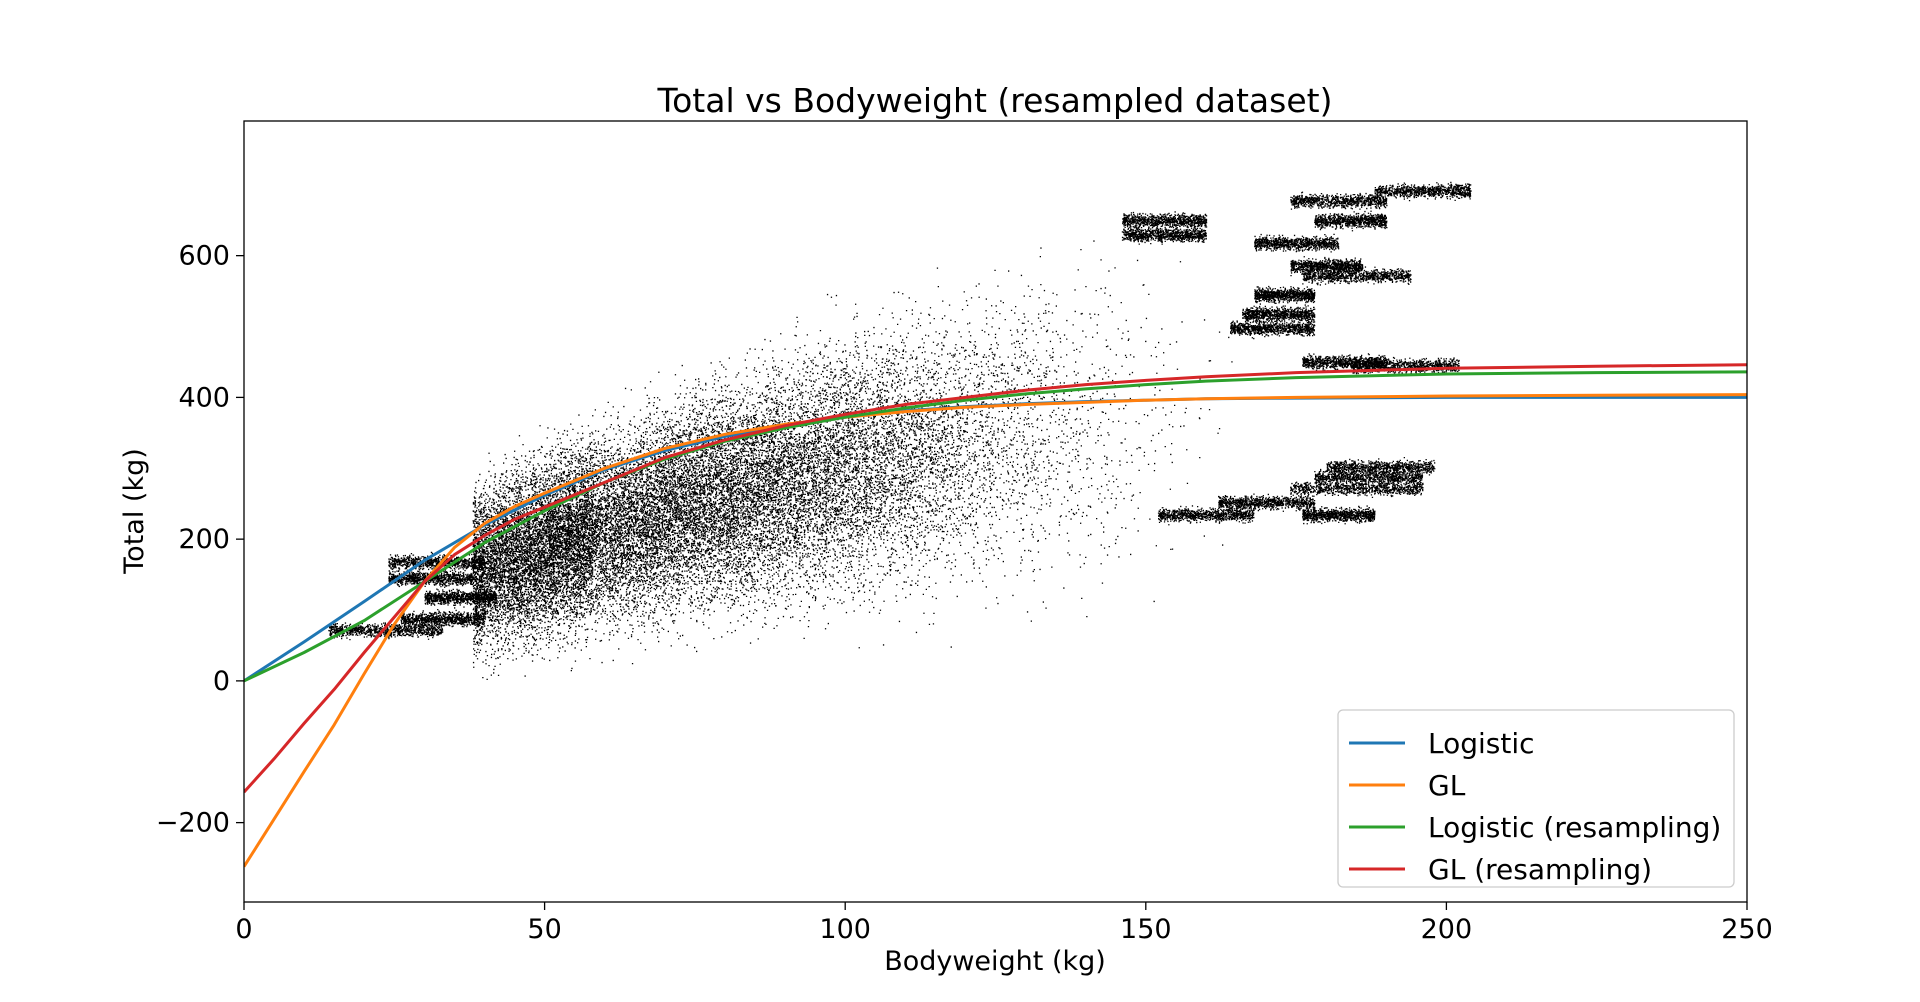 This screenshot has width=1920, height=1002. Describe the element at coordinates (204, 539) in the screenshot. I see `y-tick-label: 200` at that location.